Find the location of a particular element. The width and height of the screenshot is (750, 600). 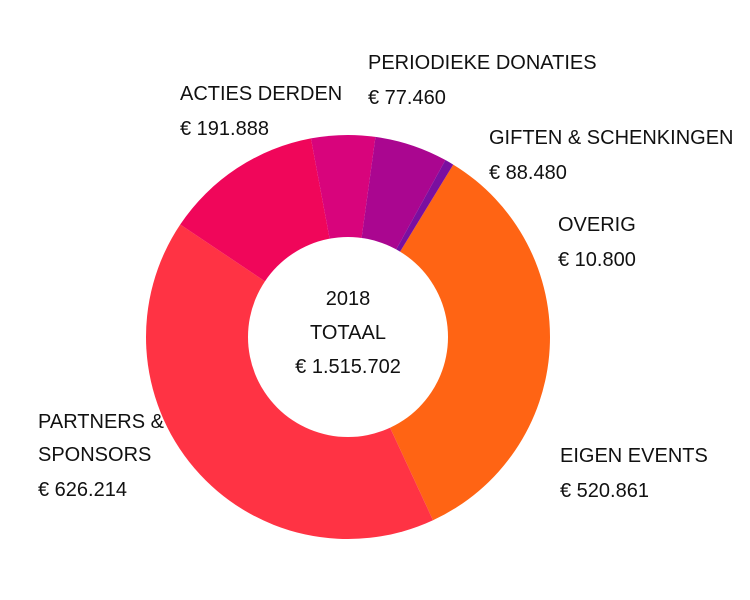

center-total: € 1.515.702 is located at coordinates (348, 367).